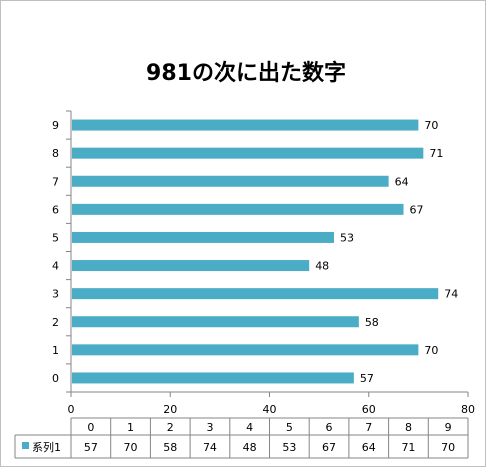 This screenshot has width=486, height=468. What do you see at coordinates (448, 427) in the screenshot?
I see `table-header-cell: 9` at bounding box center [448, 427].